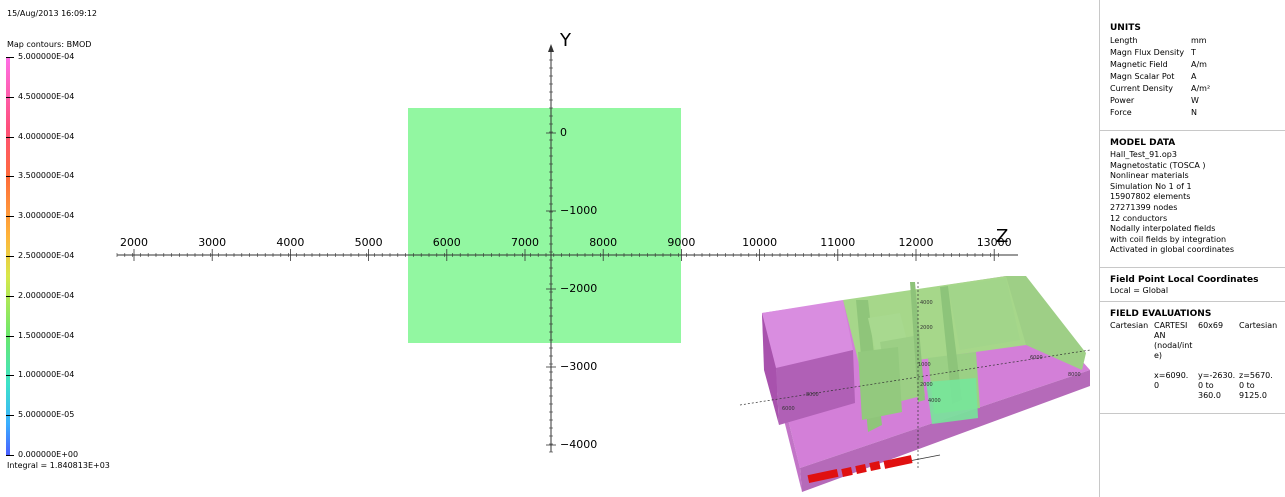  Describe the element at coordinates (551, 48) in the screenshot. I see `y-axis-arrow` at that location.